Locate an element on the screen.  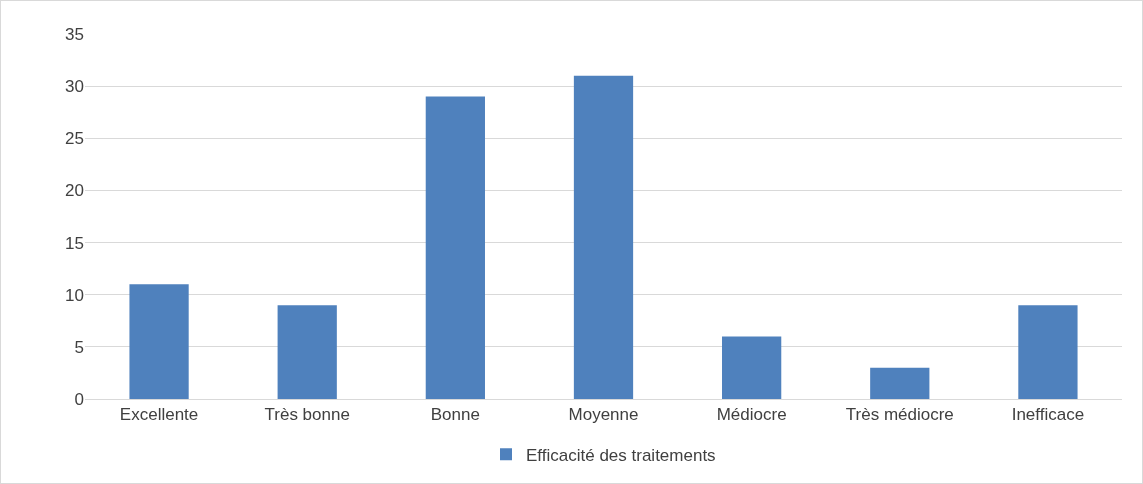
x-tick-label: Moyenne is located at coordinates (603, 415).